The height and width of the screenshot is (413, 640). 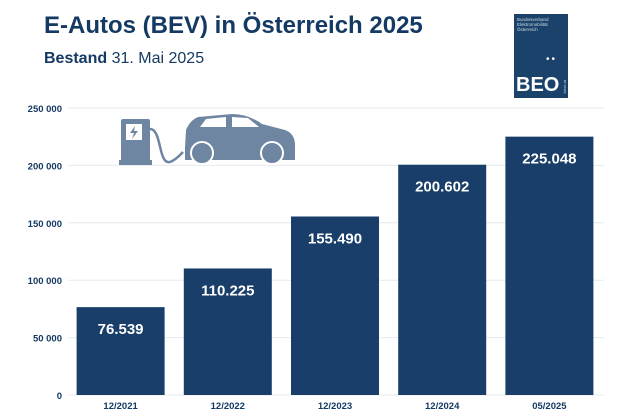 I want to click on y-tick-label: 150 000, so click(x=45, y=224).